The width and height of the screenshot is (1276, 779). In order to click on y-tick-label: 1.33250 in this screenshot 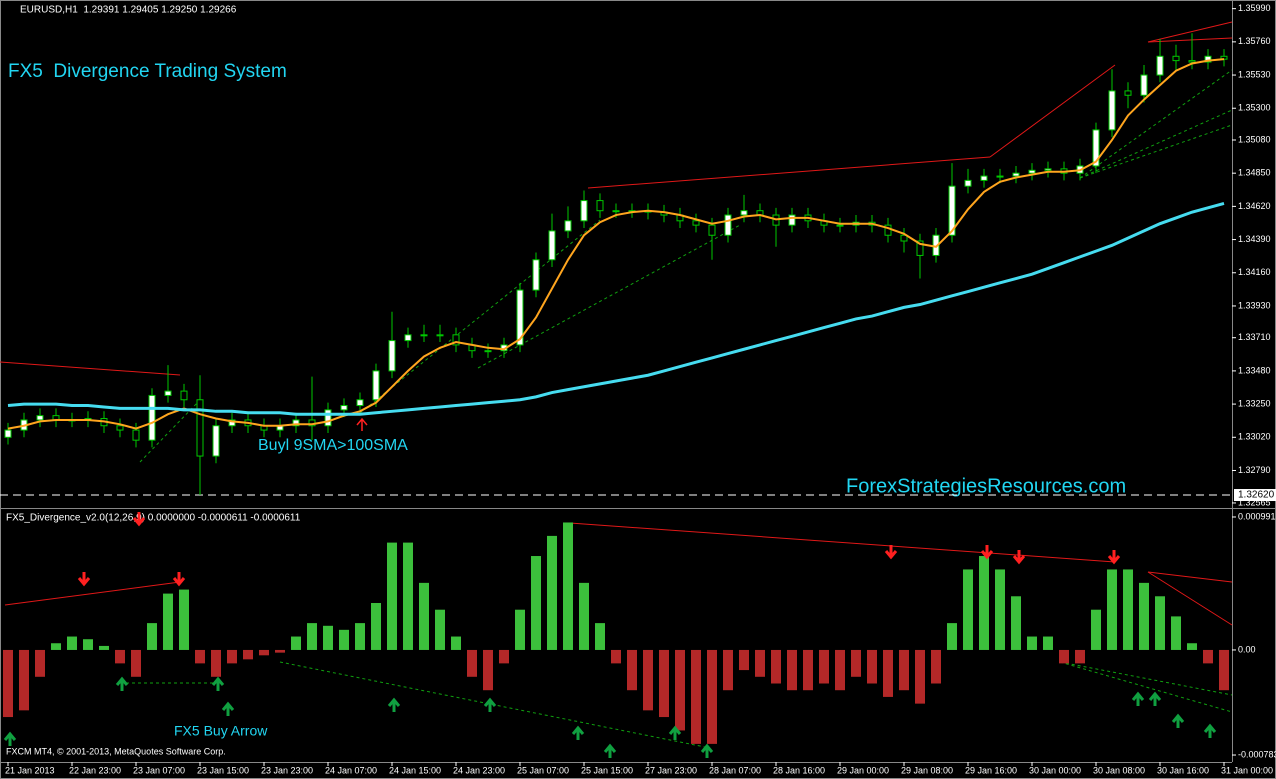, I will do `click(1254, 403)`.